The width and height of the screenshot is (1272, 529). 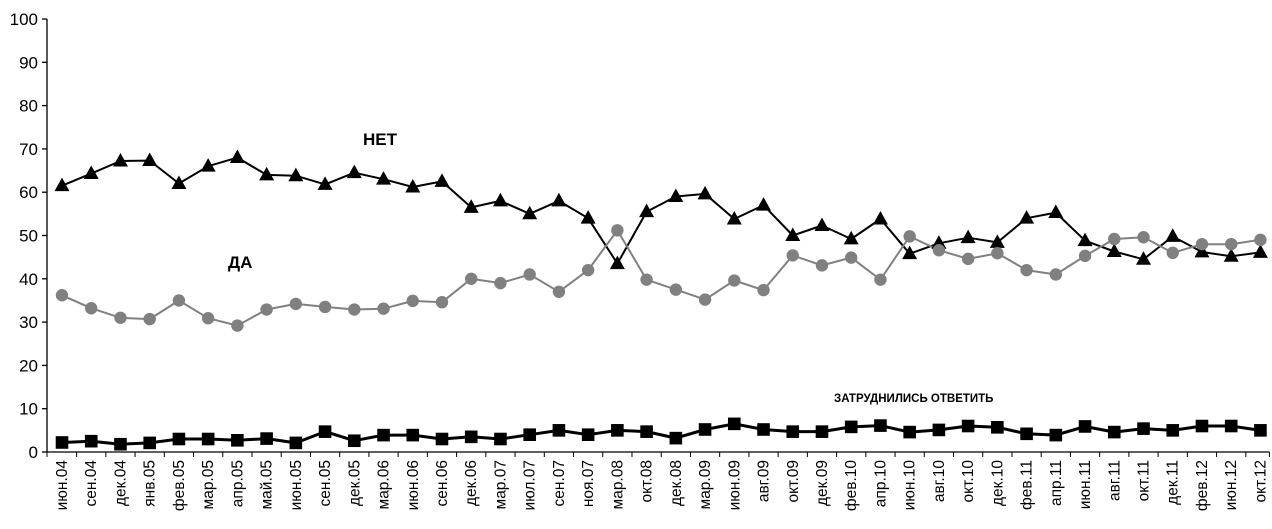 I want to click on x-tick-label: мар.07, so click(x=500, y=484).